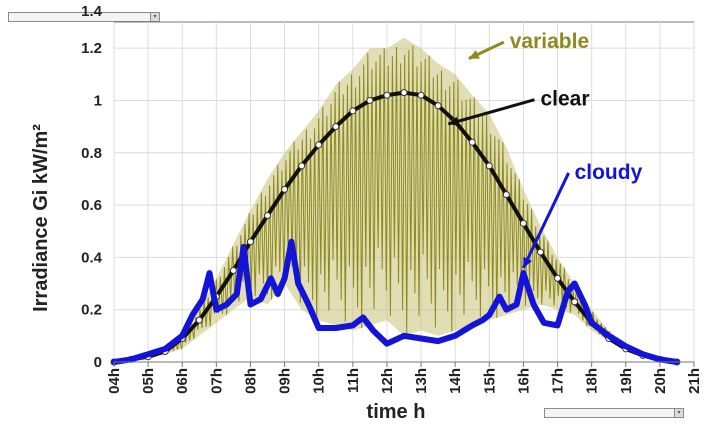 The image size is (706, 425). What do you see at coordinates (148, 381) in the screenshot?
I see `x-tick-label: 05h` at bounding box center [148, 381].